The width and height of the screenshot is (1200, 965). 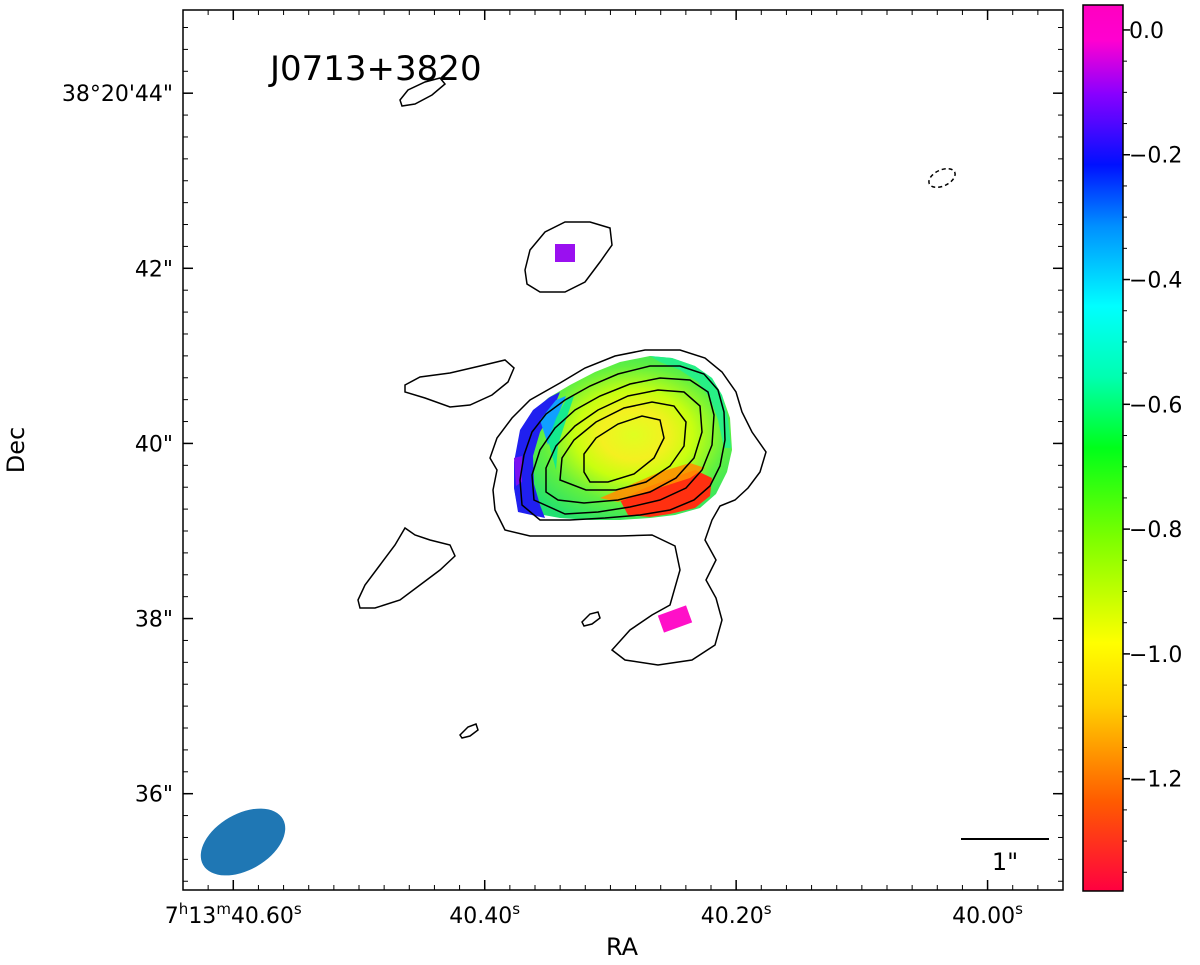 I want to click on y-tick-label: 38°20'44", so click(x=117, y=94).